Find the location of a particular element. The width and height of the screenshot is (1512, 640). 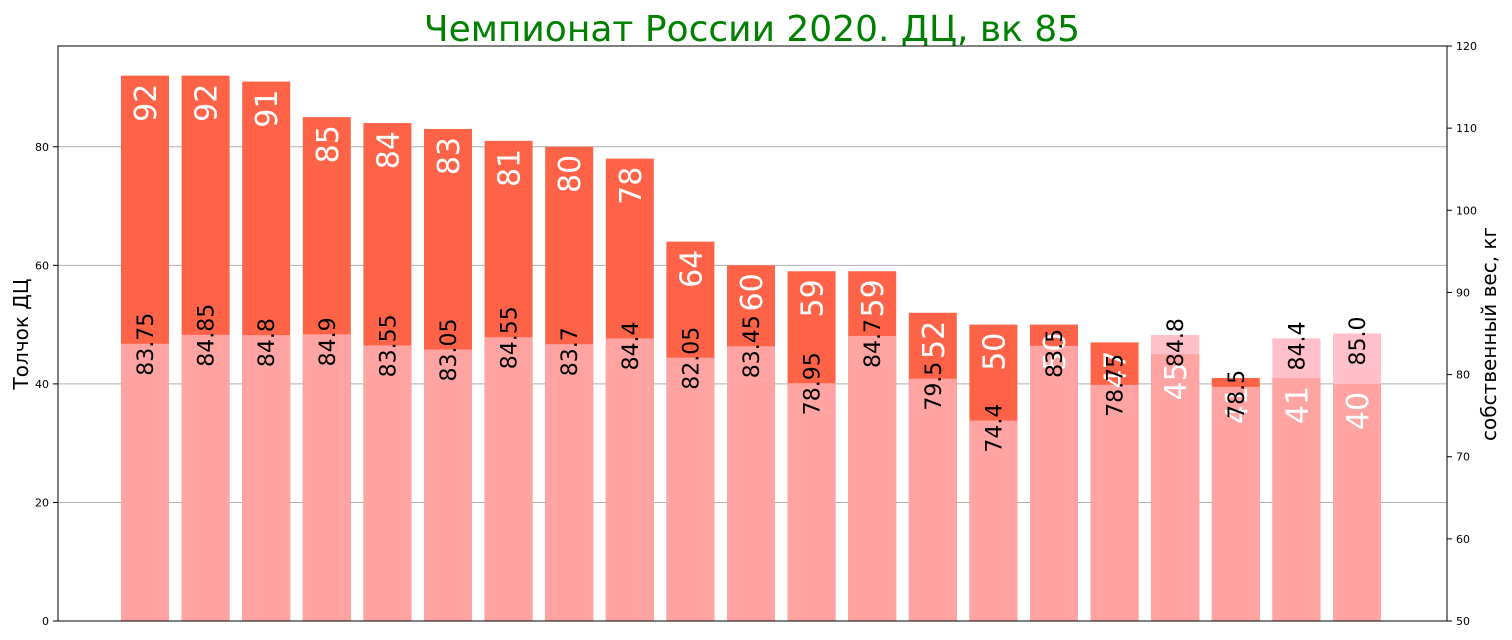

bodyweight-value-label: 84.55 is located at coordinates (510, 337).